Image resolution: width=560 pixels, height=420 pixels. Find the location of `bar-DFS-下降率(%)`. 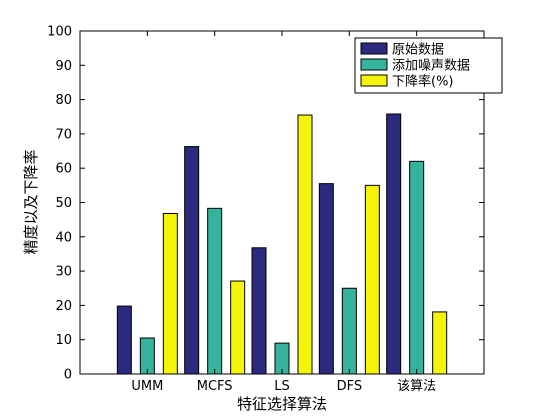

bar-DFS-下降率(%) is located at coordinates (372, 279).